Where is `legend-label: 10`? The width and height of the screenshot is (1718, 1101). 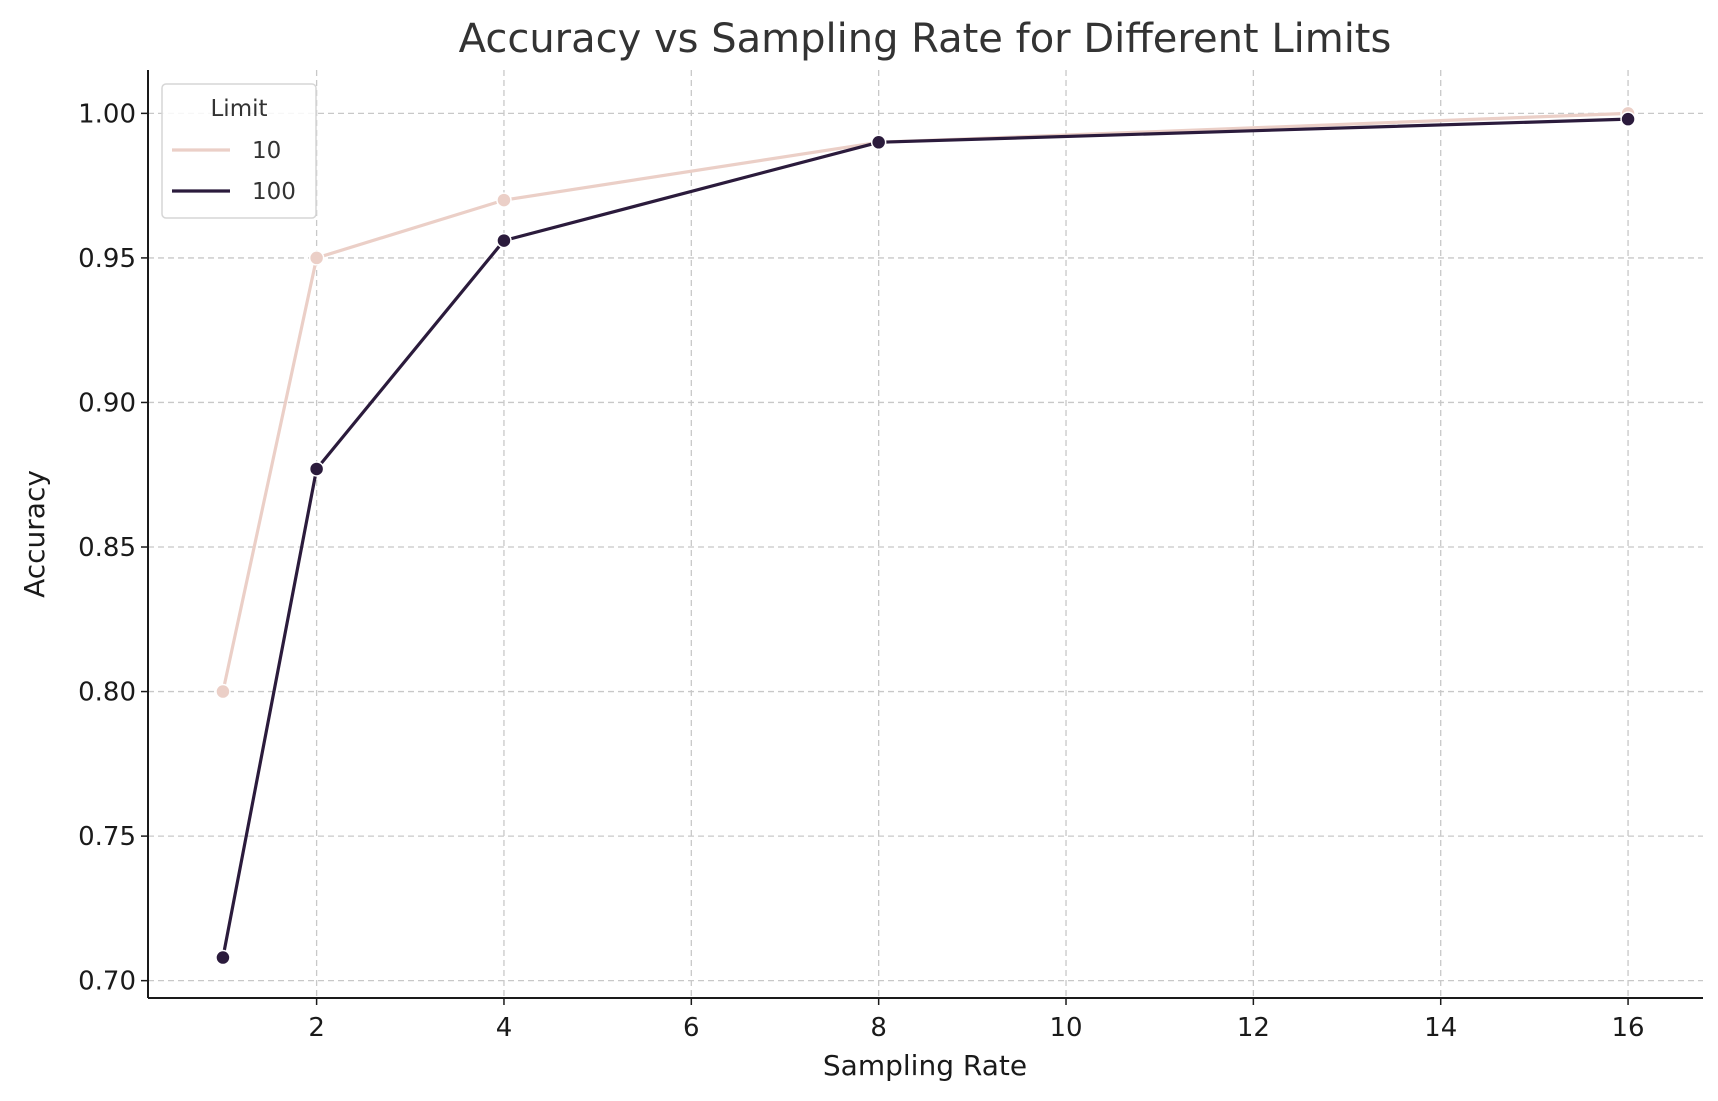 legend-label: 10 is located at coordinates (266, 151).